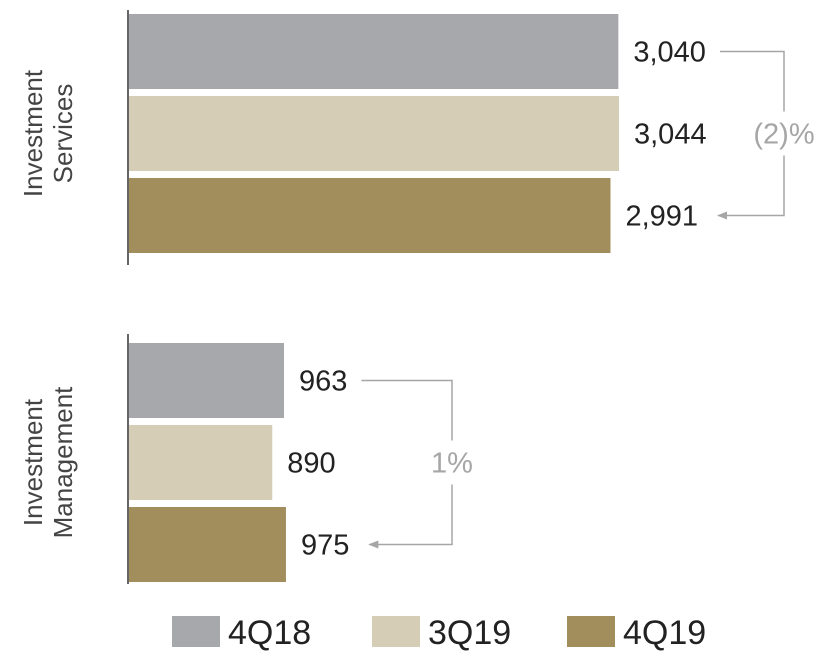  Describe the element at coordinates (311, 464) in the screenshot. I see `data-label: 890` at that location.